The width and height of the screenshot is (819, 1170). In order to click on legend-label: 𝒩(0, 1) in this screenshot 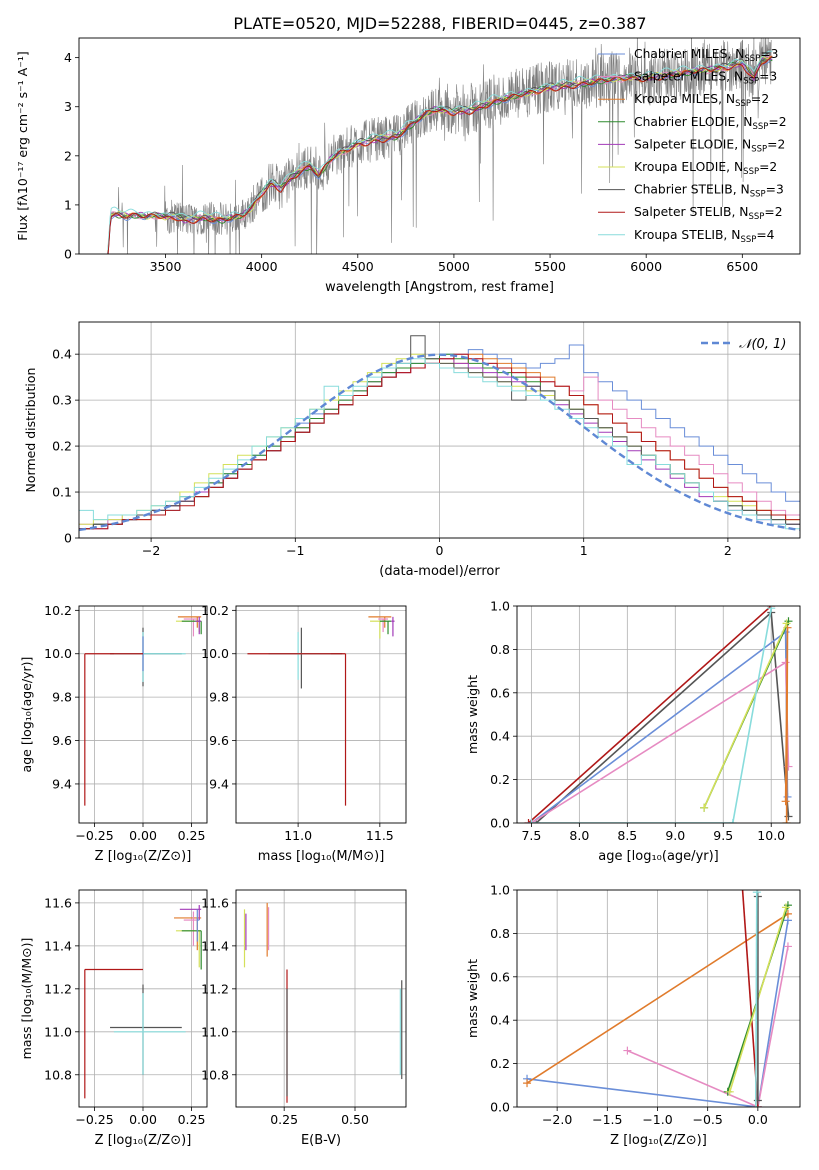, I will do `click(762, 344)`.